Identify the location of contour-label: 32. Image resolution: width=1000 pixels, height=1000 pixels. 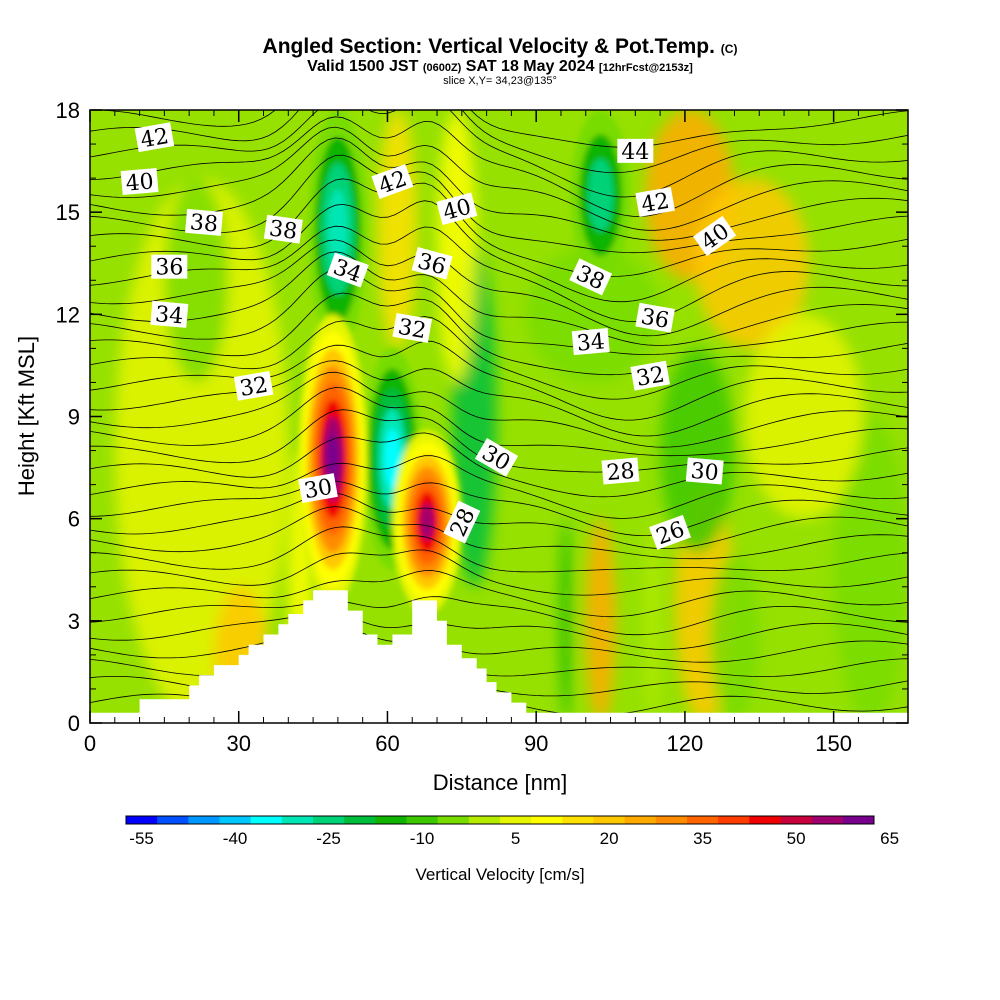
(650, 376).